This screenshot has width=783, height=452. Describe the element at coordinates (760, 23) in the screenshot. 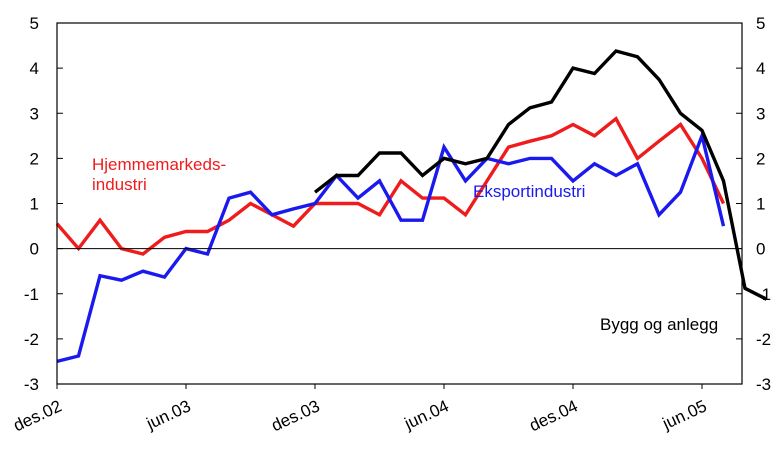

I see `y-tick-label-right: 5` at that location.